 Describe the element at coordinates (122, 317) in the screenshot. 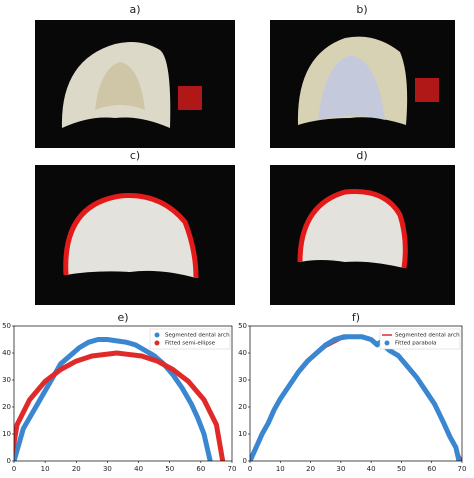

I see `chart-title: e)` at that location.